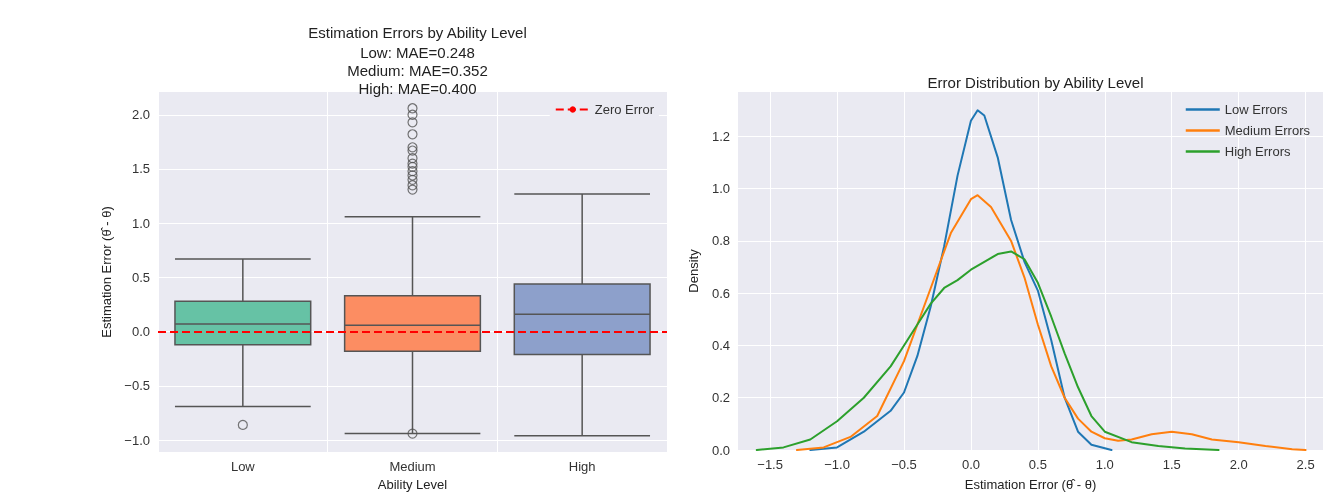 This screenshot has width=1338, height=504. What do you see at coordinates (417, 32) in the screenshot?
I see `chart-title: Estimation Errors by Ability Level` at bounding box center [417, 32].